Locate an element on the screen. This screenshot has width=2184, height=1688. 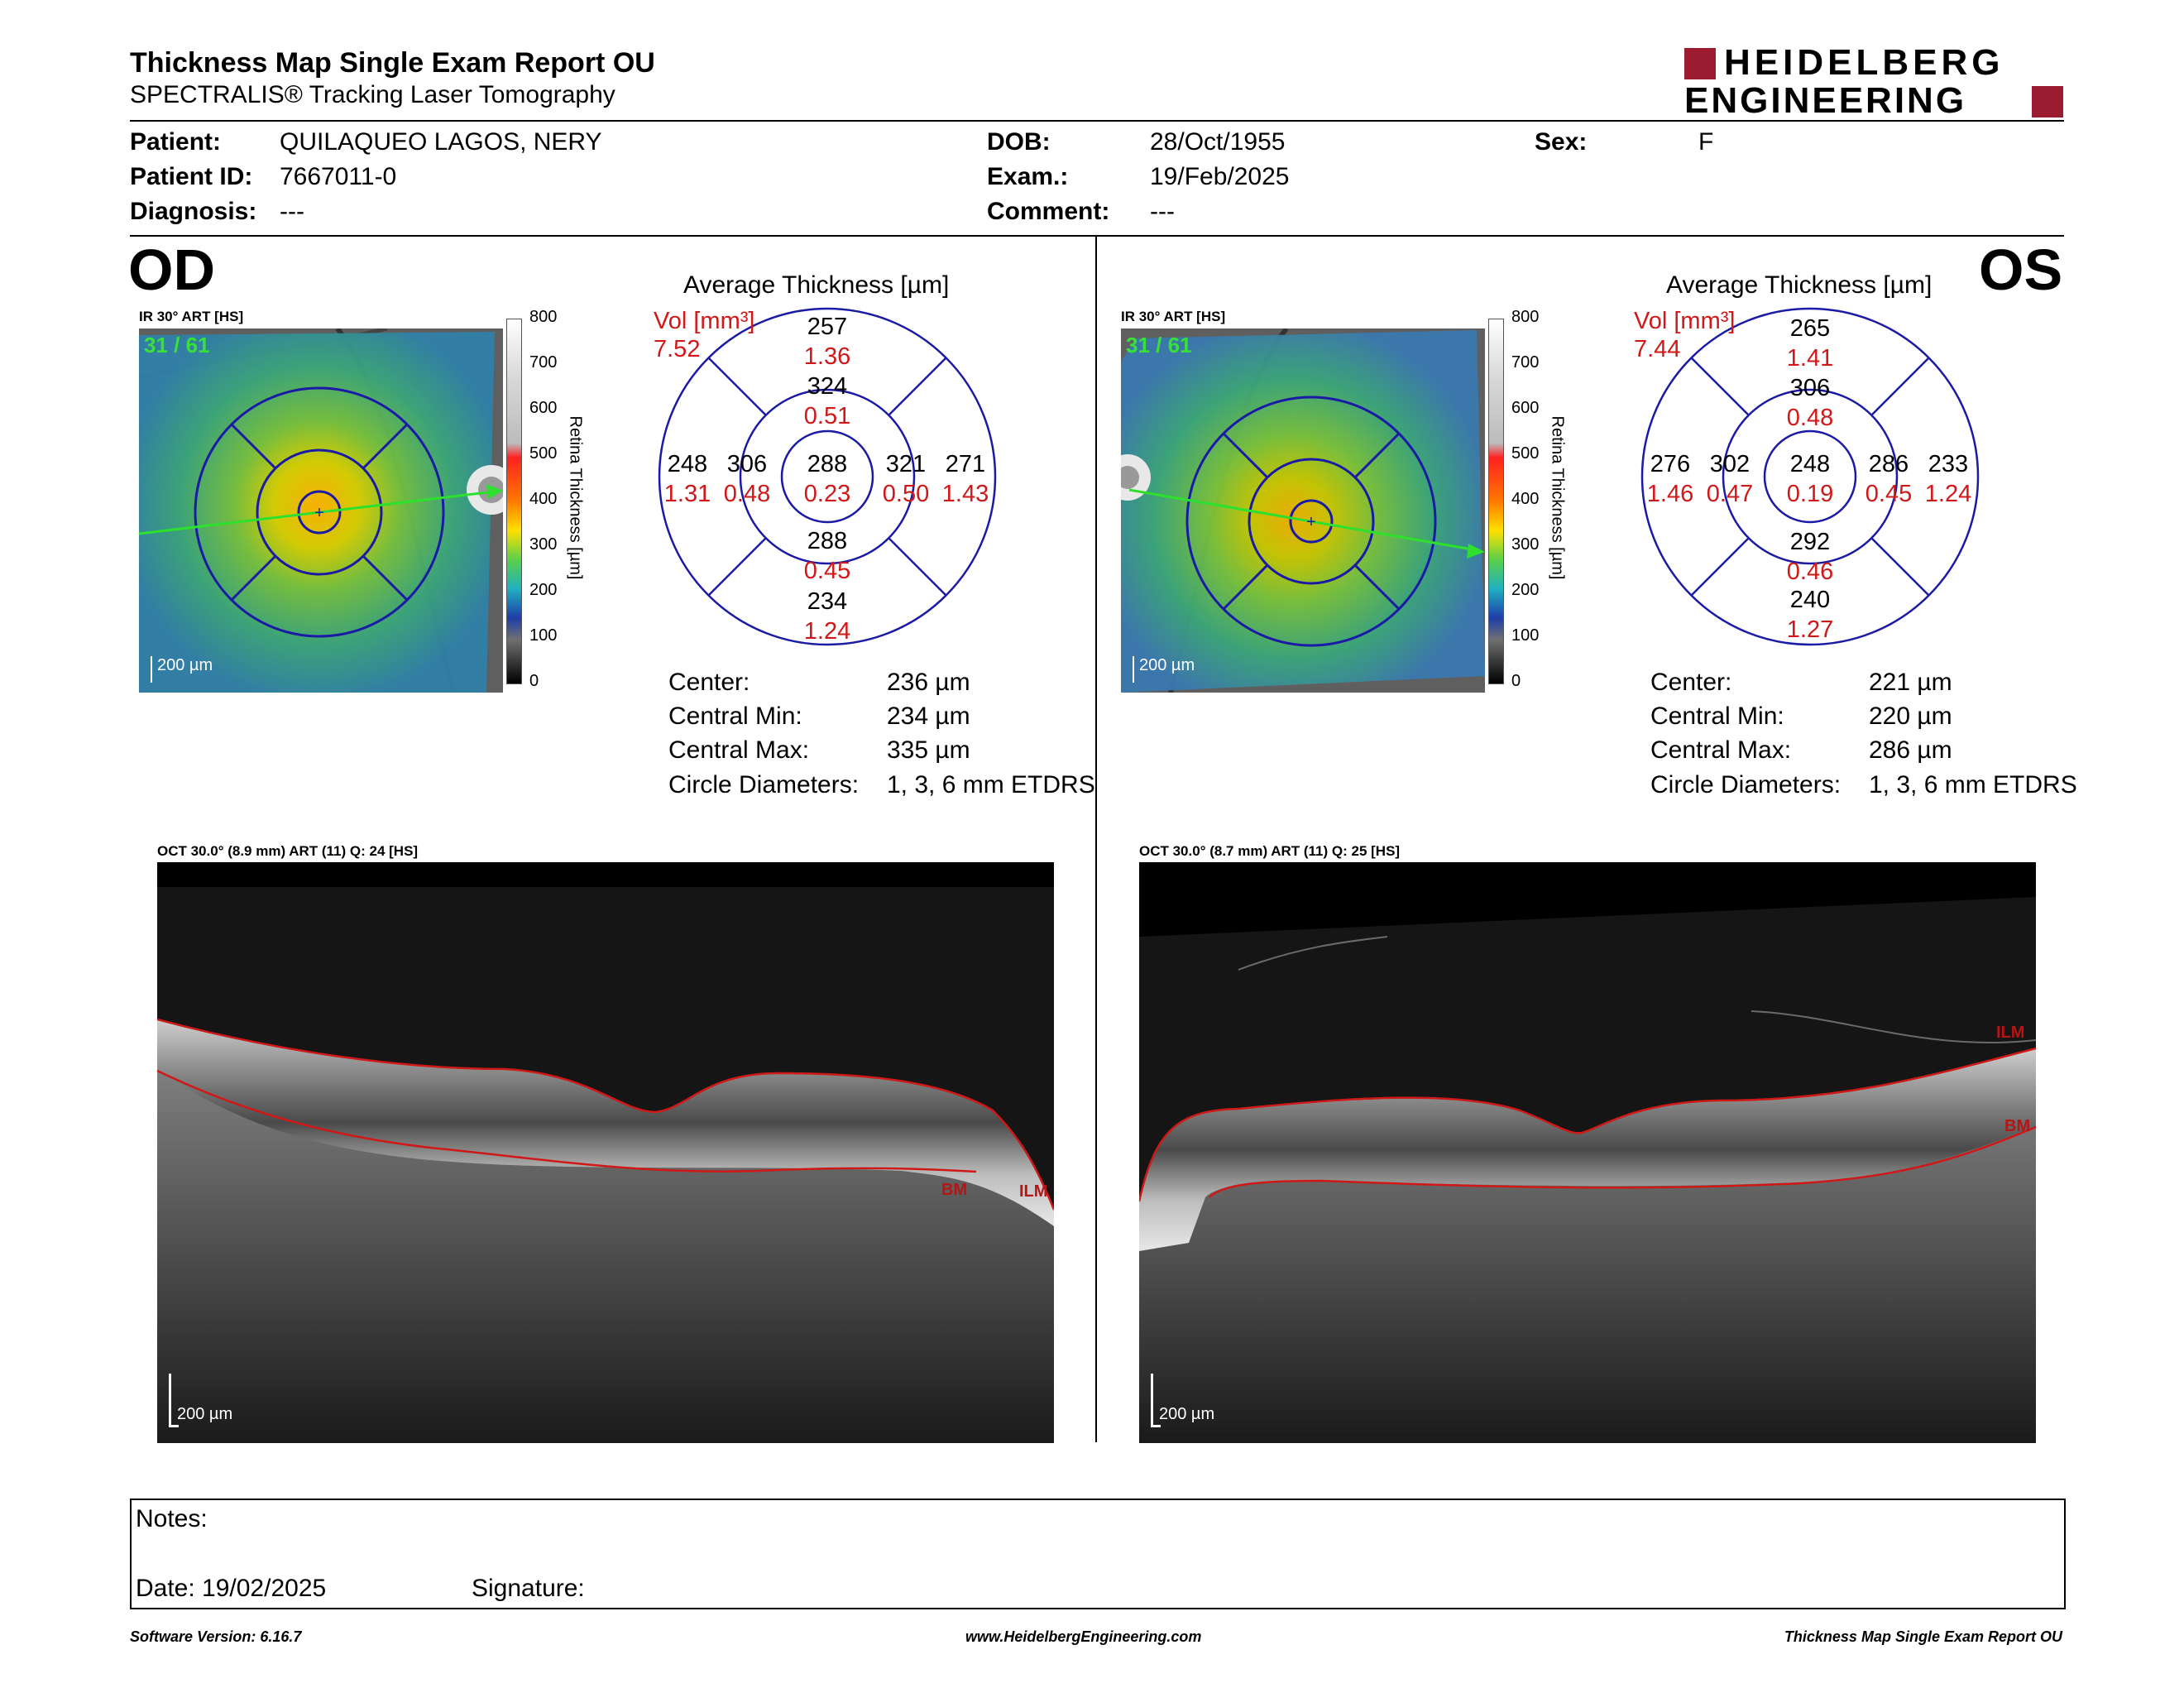
os-sector-thickness: 306 is located at coordinates (1810, 388).